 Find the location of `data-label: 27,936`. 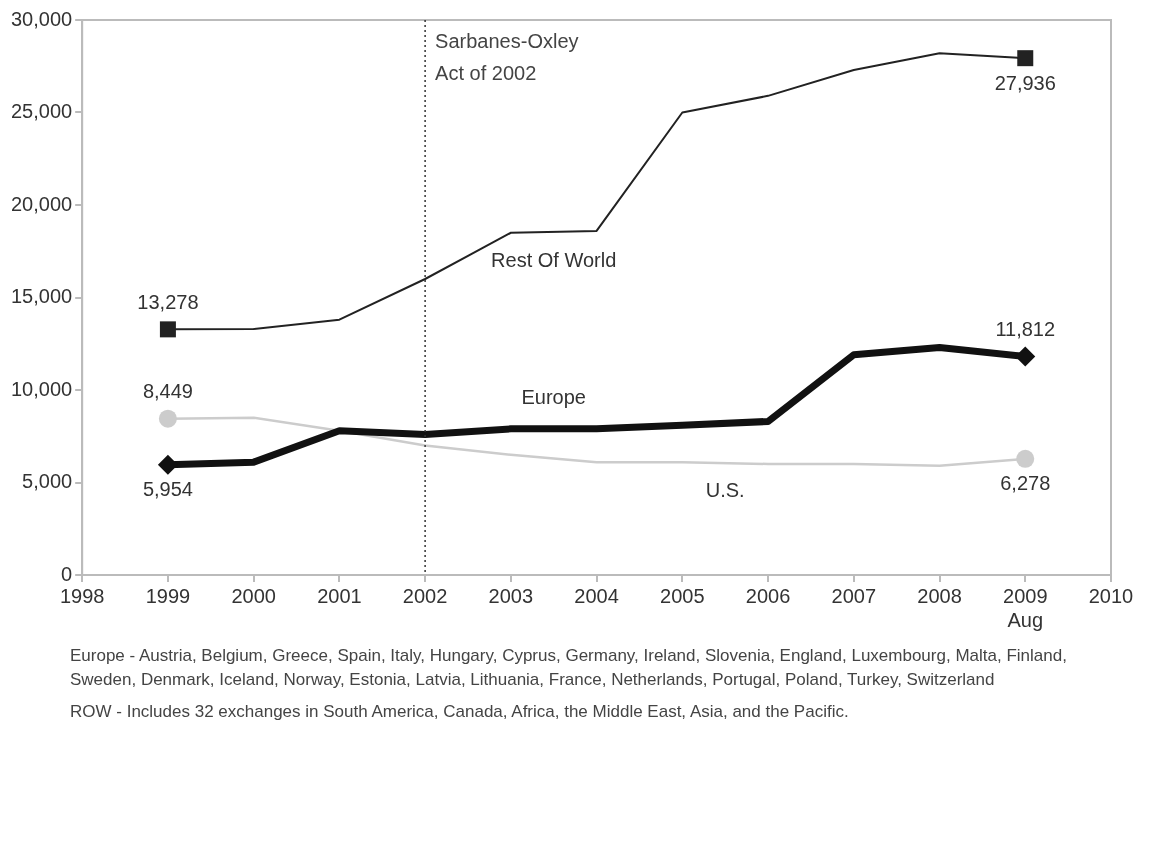

data-label: 27,936 is located at coordinates (1025, 82).